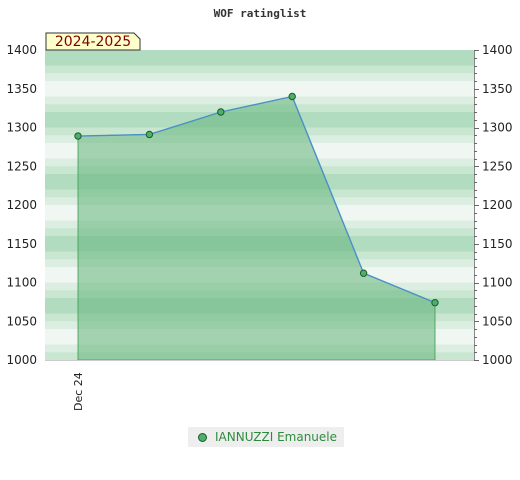  What do you see at coordinates (497, 50) in the screenshot?
I see `right-axis-tick-label: 1400` at bounding box center [497, 50].